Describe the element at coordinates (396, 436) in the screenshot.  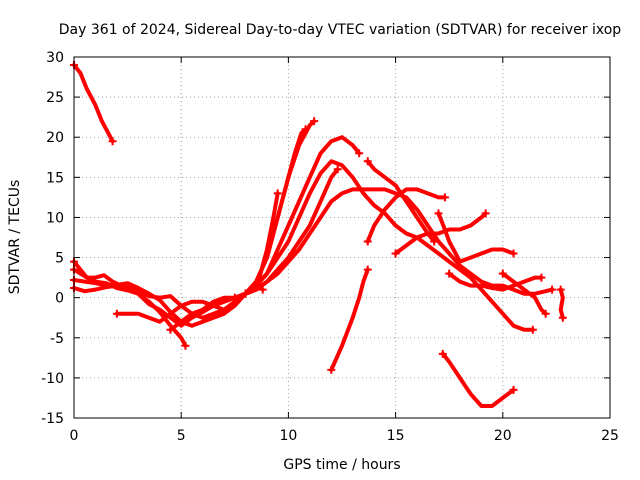
I see `x-tick-label: 15` at that location.